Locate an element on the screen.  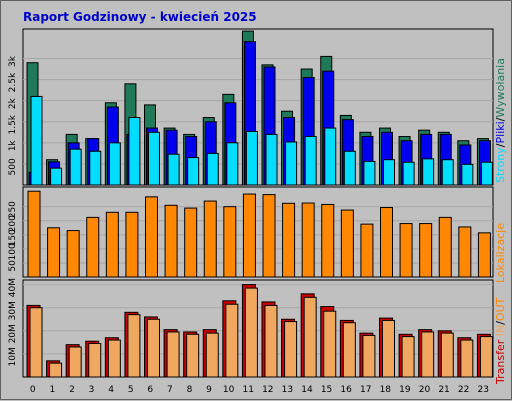
bottom-panel-legend: Transfer IN/OUT is located at coordinates (500, 341).